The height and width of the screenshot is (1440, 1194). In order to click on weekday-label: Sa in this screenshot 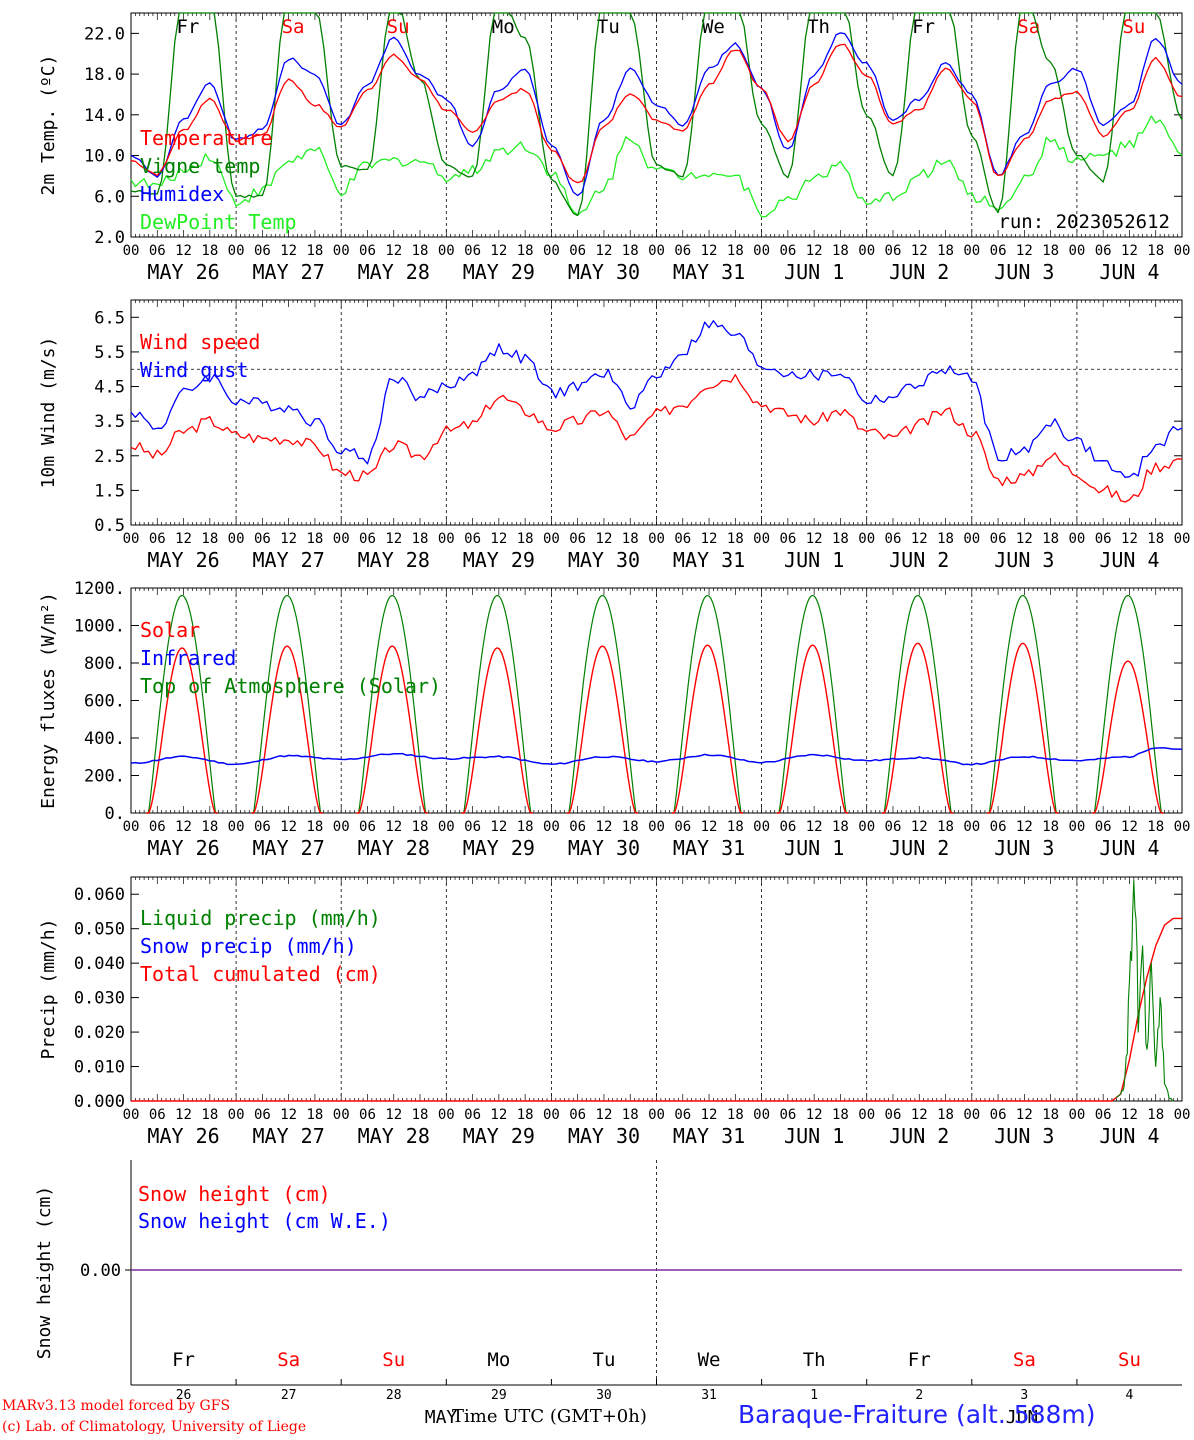, I will do `click(288, 1360)`.